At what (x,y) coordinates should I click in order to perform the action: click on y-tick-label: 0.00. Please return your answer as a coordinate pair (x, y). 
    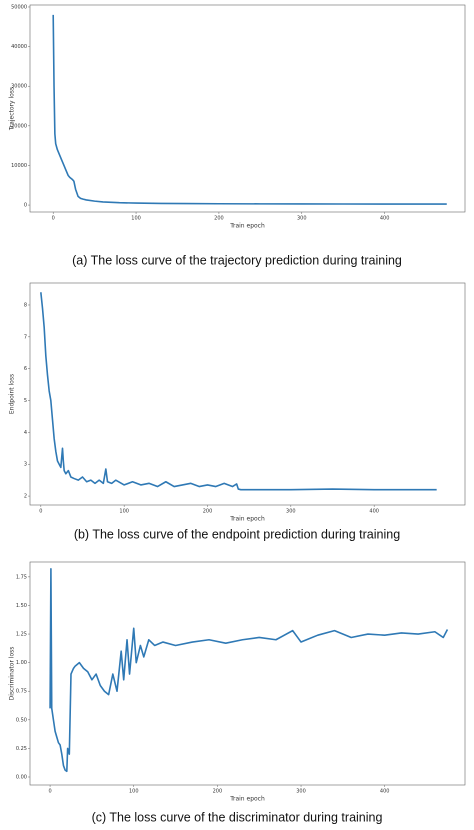
    Looking at the image, I should click on (21, 777).